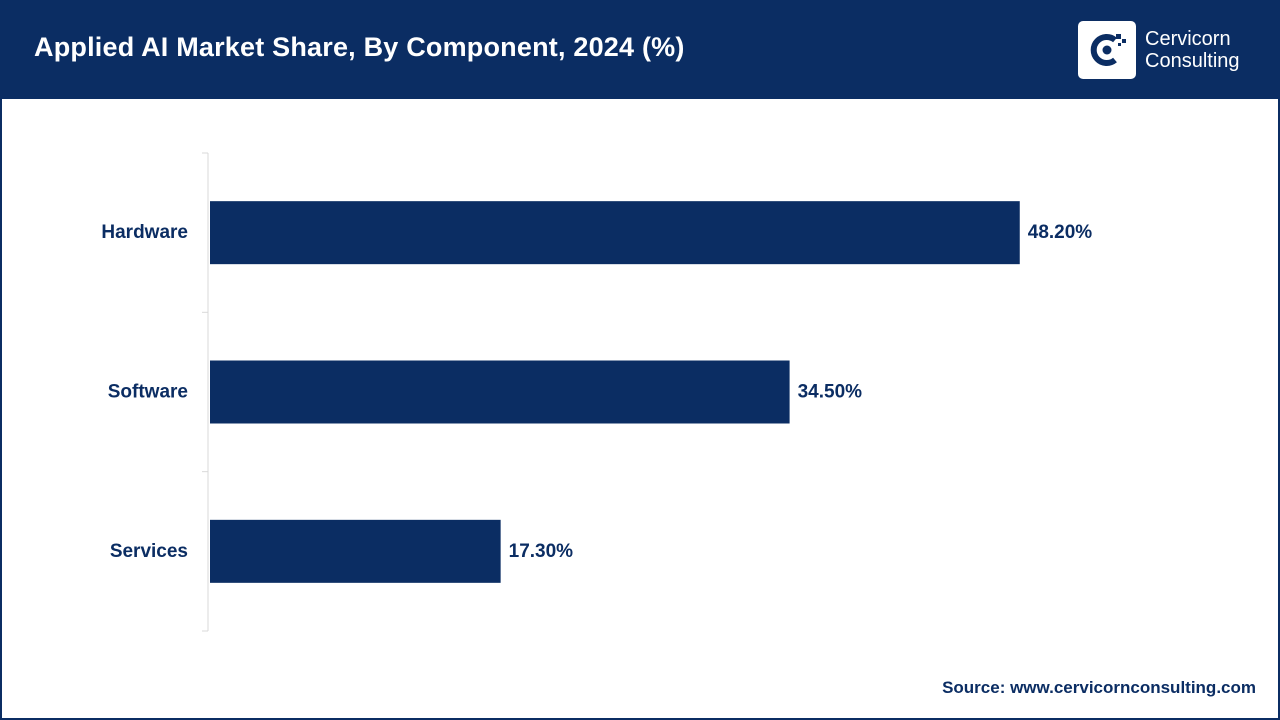  Describe the element at coordinates (1192, 61) in the screenshot. I see `logo-line-2: Consulting` at that location.